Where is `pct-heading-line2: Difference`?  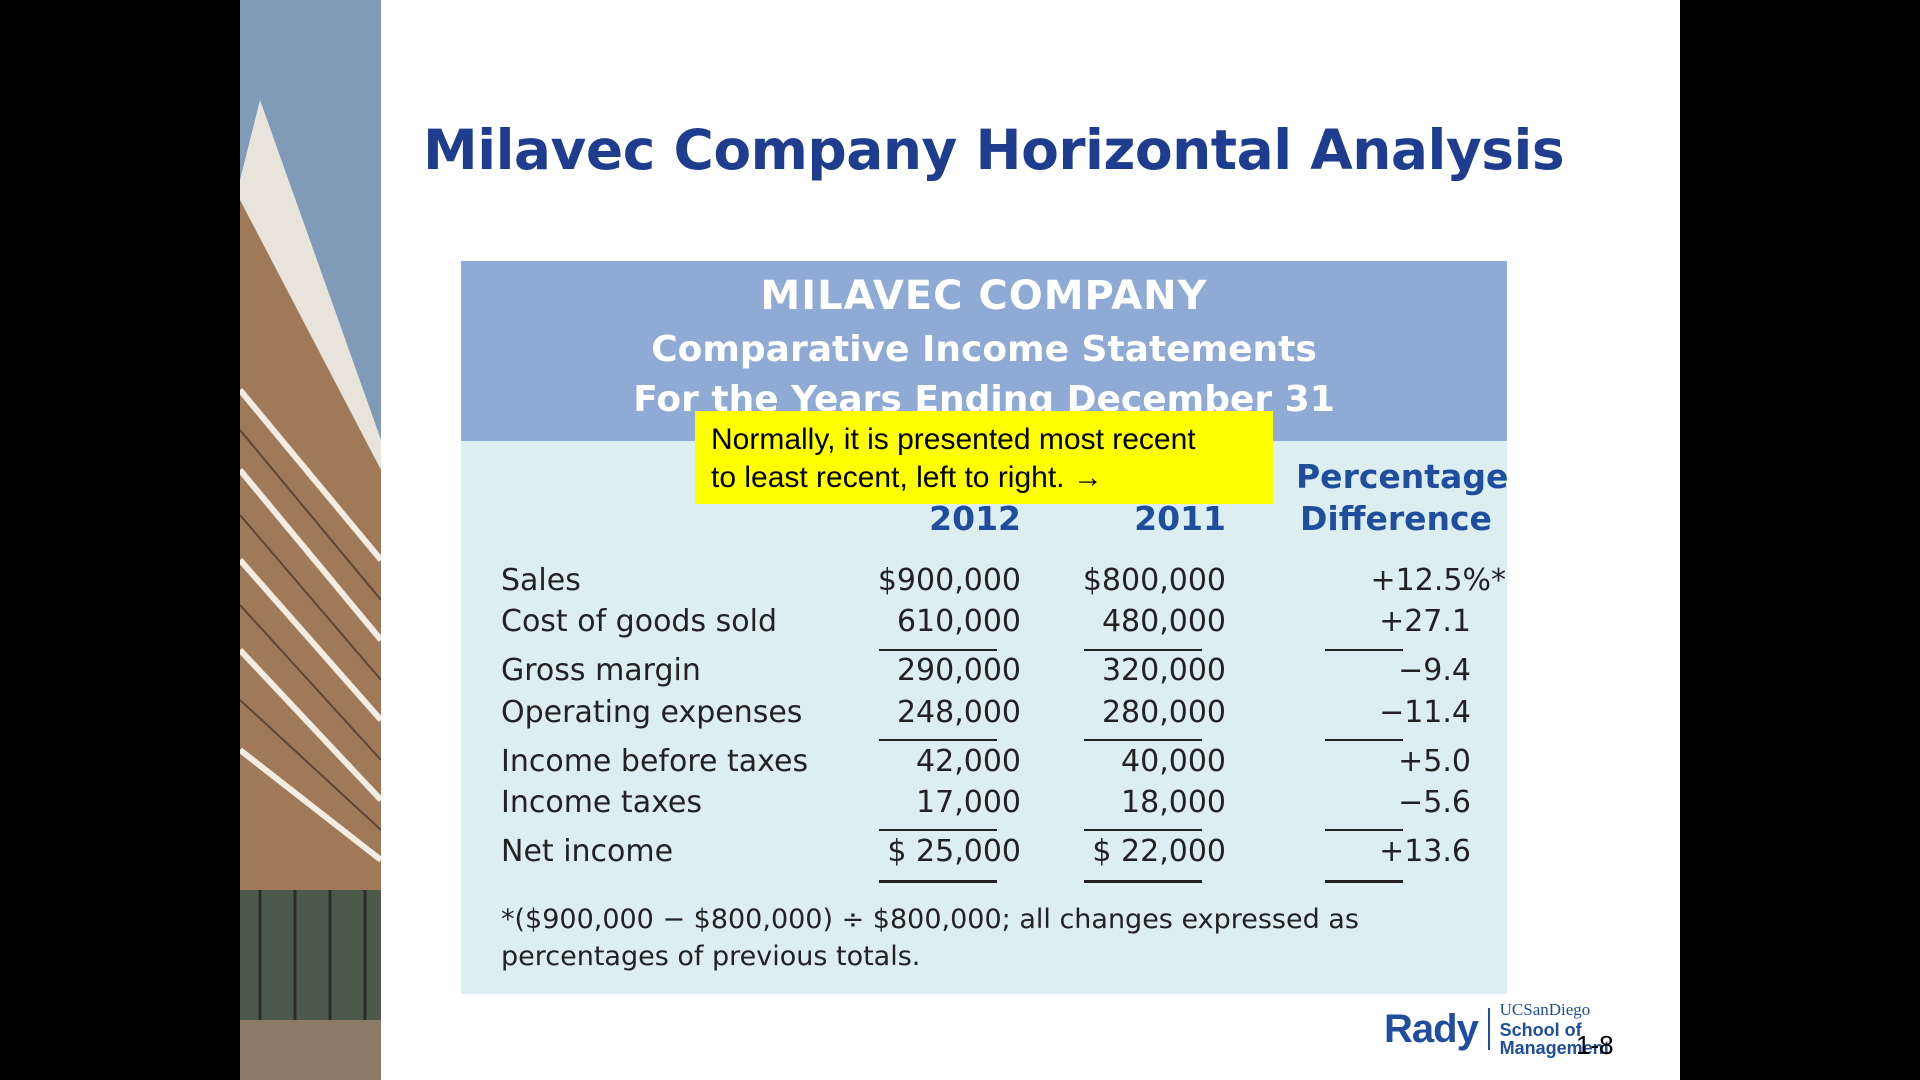
pct-heading-line2: Difference is located at coordinates (1396, 518).